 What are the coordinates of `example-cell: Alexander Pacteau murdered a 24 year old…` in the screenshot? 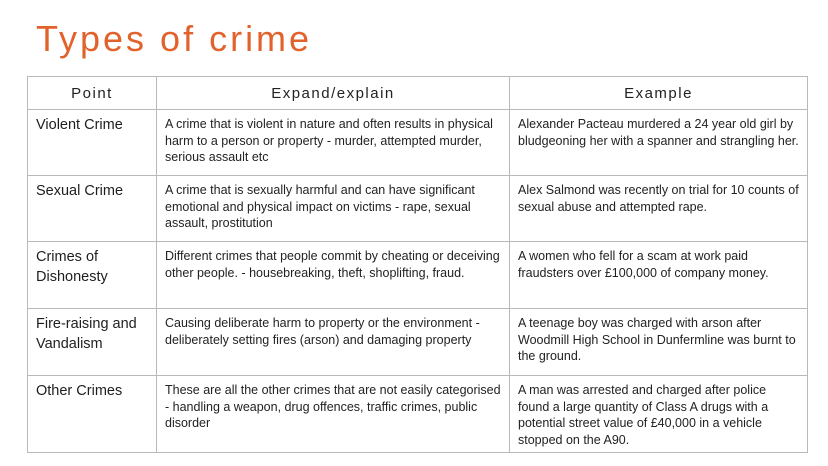 It's located at (658, 142).